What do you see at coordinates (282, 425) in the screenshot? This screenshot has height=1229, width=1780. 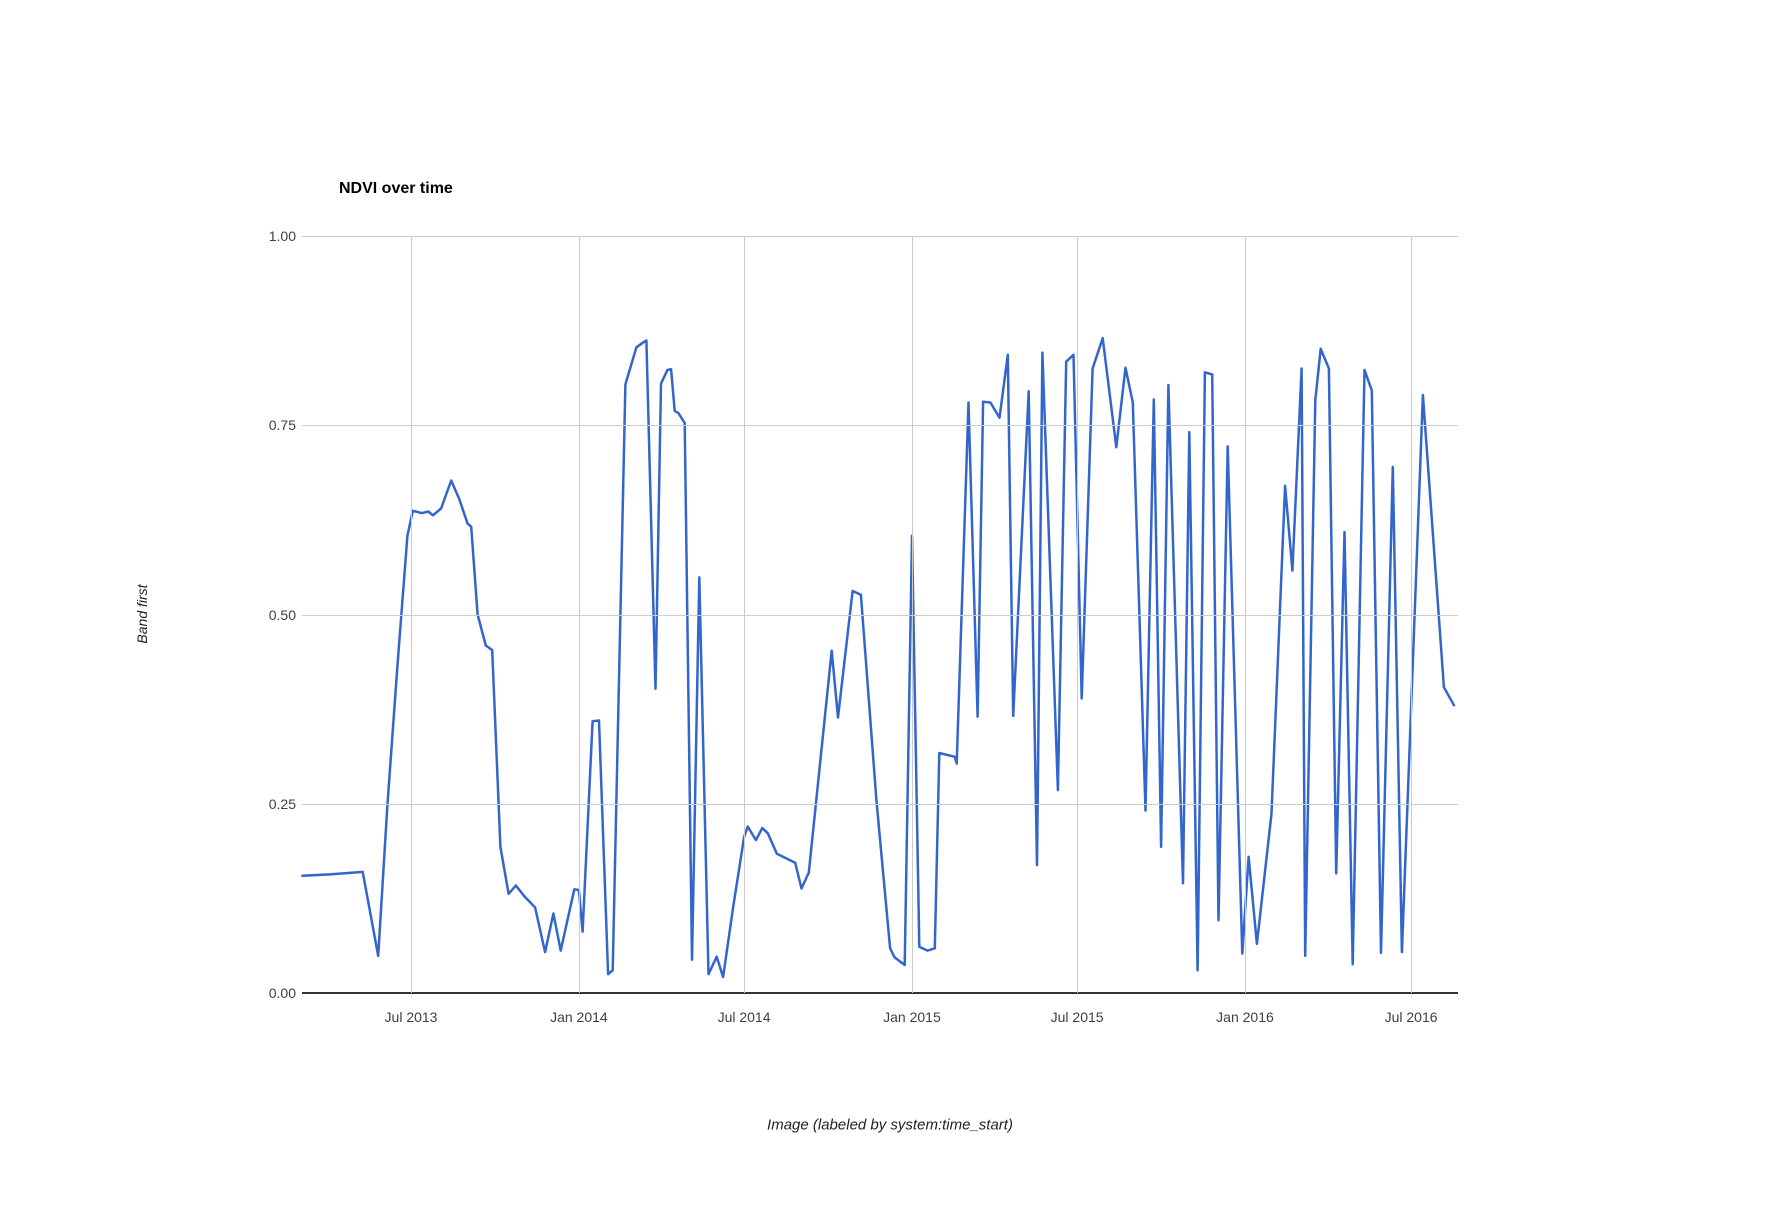 I see `y-tick-label: 0.75` at bounding box center [282, 425].